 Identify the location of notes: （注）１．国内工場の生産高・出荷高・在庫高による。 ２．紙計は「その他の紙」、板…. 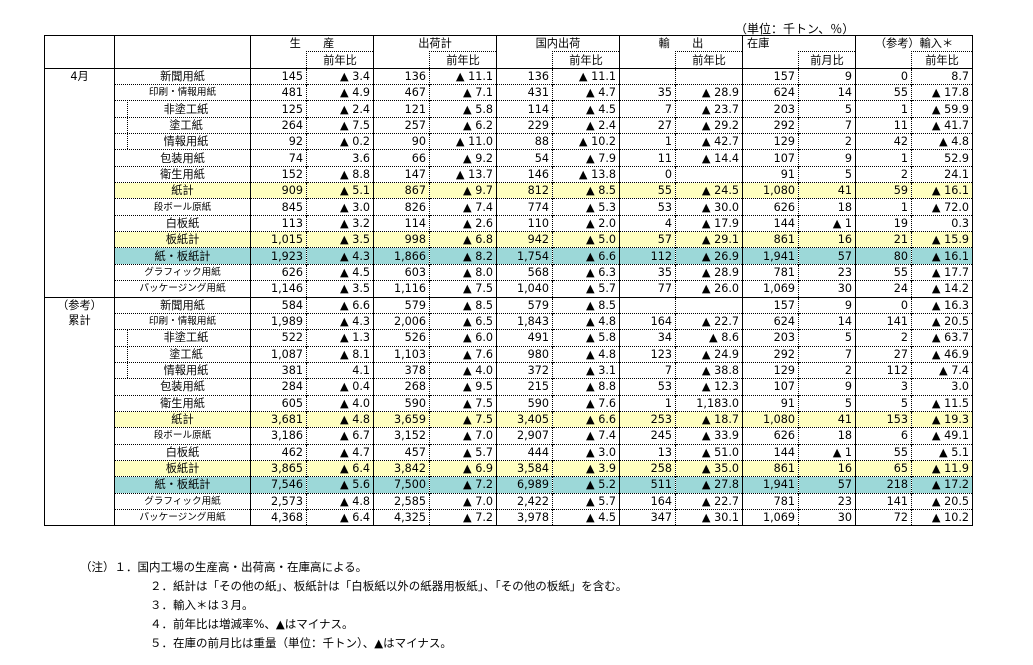
(353, 605).